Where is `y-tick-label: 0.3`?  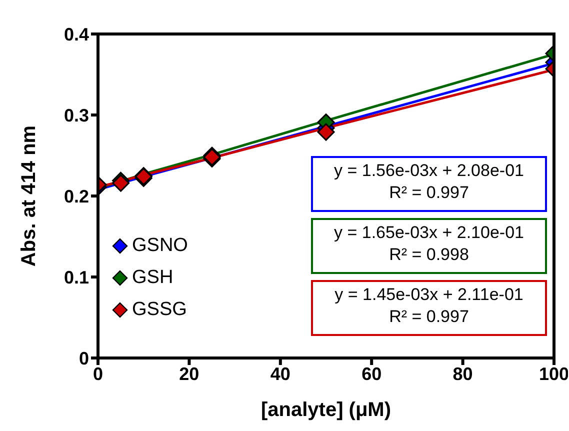
y-tick-label: 0.3 is located at coordinates (76, 115).